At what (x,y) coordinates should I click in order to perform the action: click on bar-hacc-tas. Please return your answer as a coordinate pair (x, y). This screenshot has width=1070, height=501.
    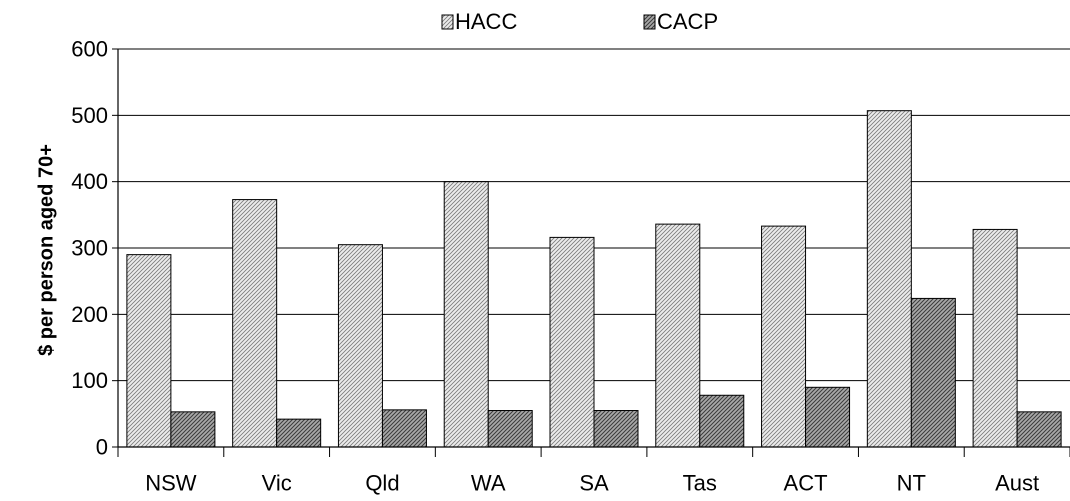
    Looking at the image, I should click on (678, 335).